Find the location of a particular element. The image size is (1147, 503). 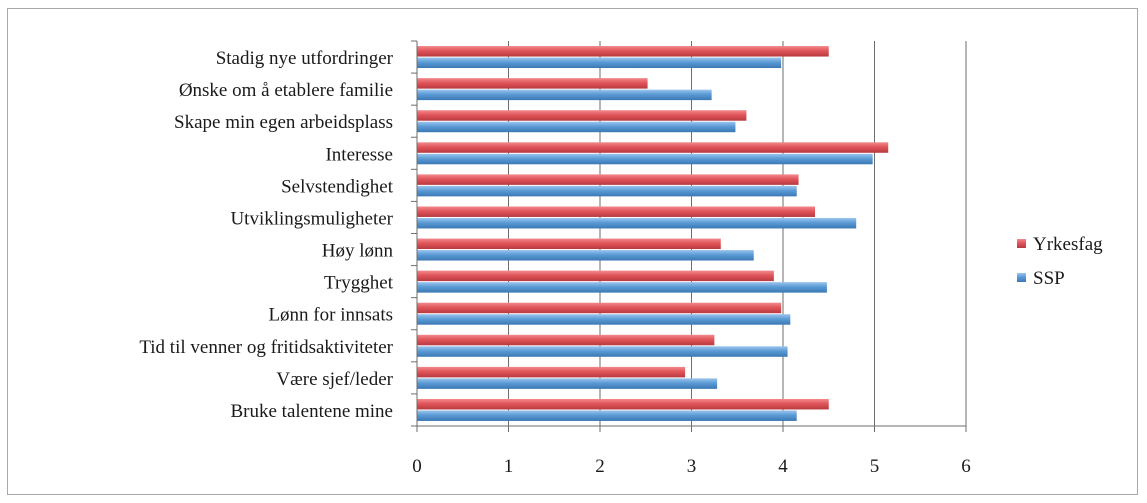

x-tick-label: 3 is located at coordinates (692, 466).